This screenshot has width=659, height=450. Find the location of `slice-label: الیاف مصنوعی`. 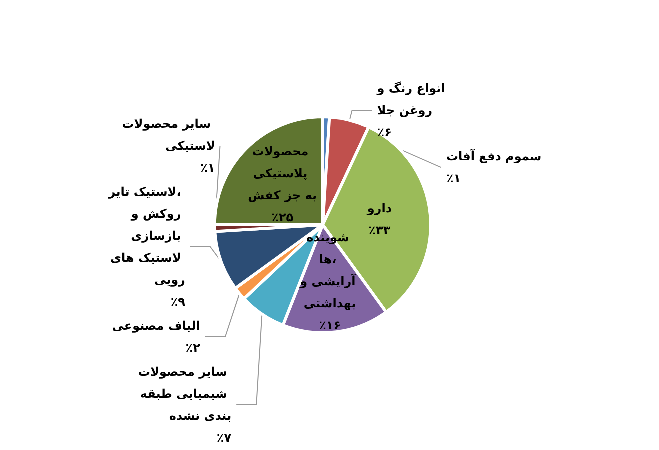

slice-label: الیاف مصنوعی is located at coordinates (156, 326).